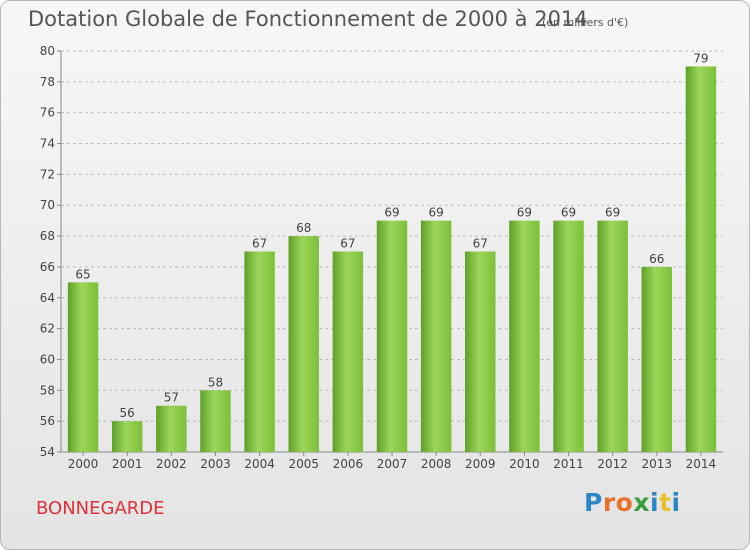 The image size is (750, 550). Describe the element at coordinates (665, 502) in the screenshot. I see `logo-letter: t` at that location.